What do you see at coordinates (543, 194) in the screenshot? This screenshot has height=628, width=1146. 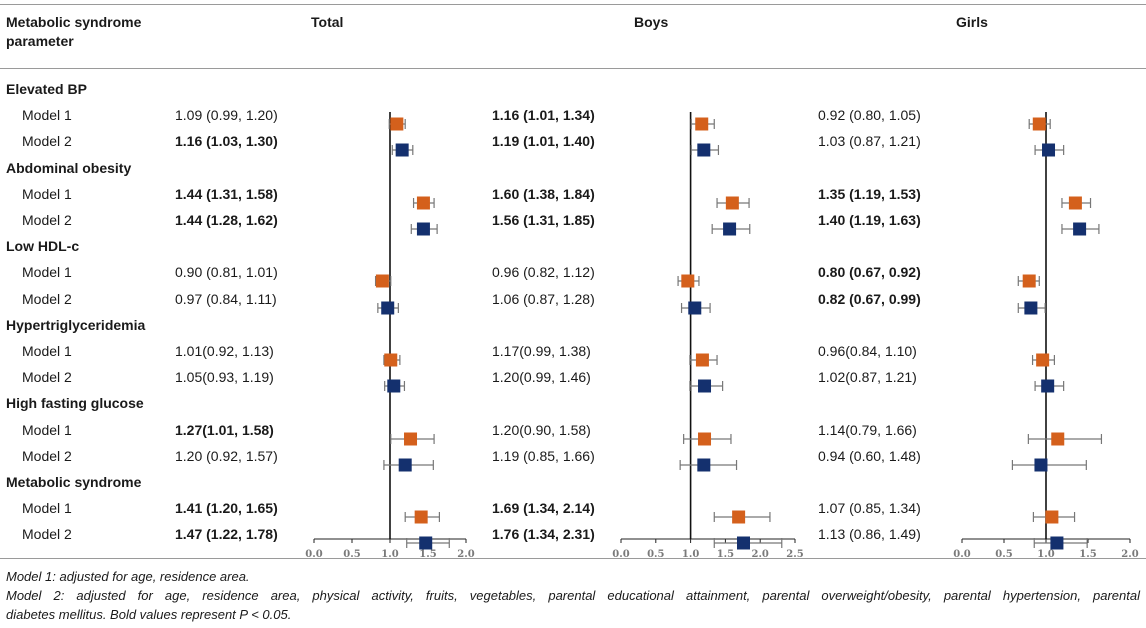 I see `boys-or-ci-value: 1.60 (1.38, 1.84)` at bounding box center [543, 194].